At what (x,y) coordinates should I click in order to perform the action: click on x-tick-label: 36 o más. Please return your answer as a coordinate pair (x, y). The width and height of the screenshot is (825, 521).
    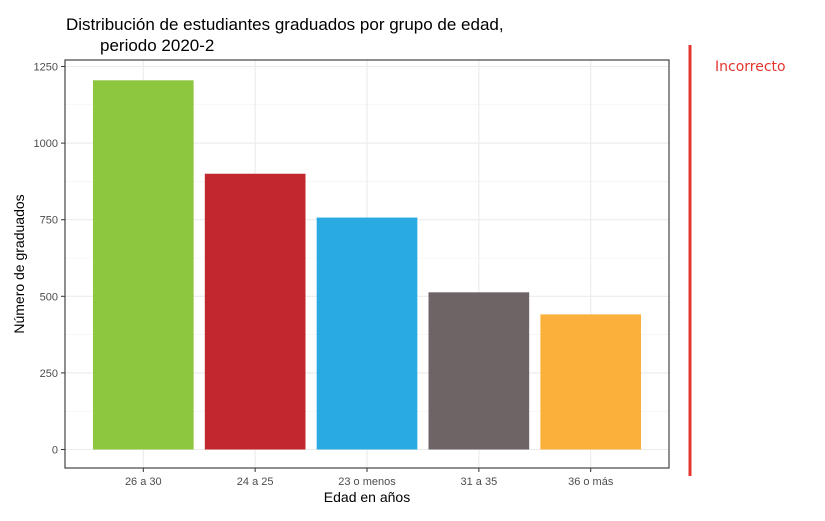
    Looking at the image, I should click on (591, 482).